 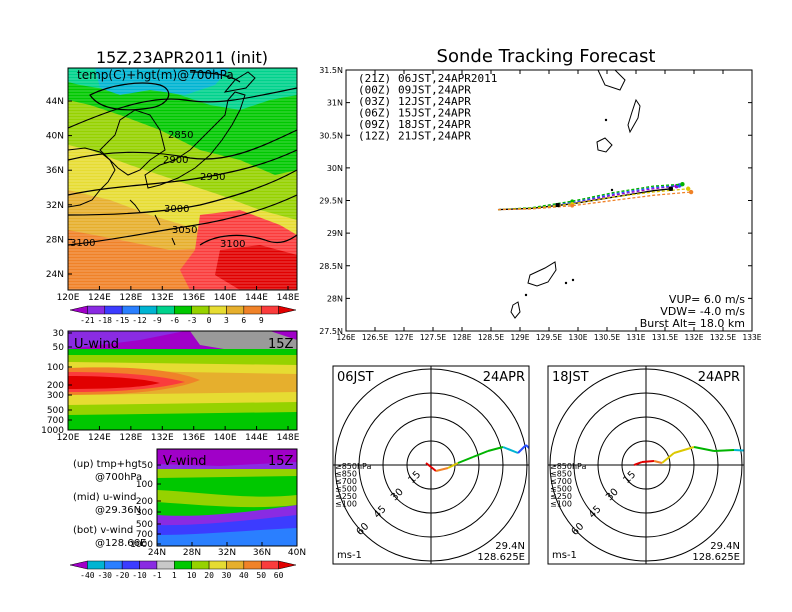 I want to click on lat-tick-label: 28.5N, so click(x=331, y=266).